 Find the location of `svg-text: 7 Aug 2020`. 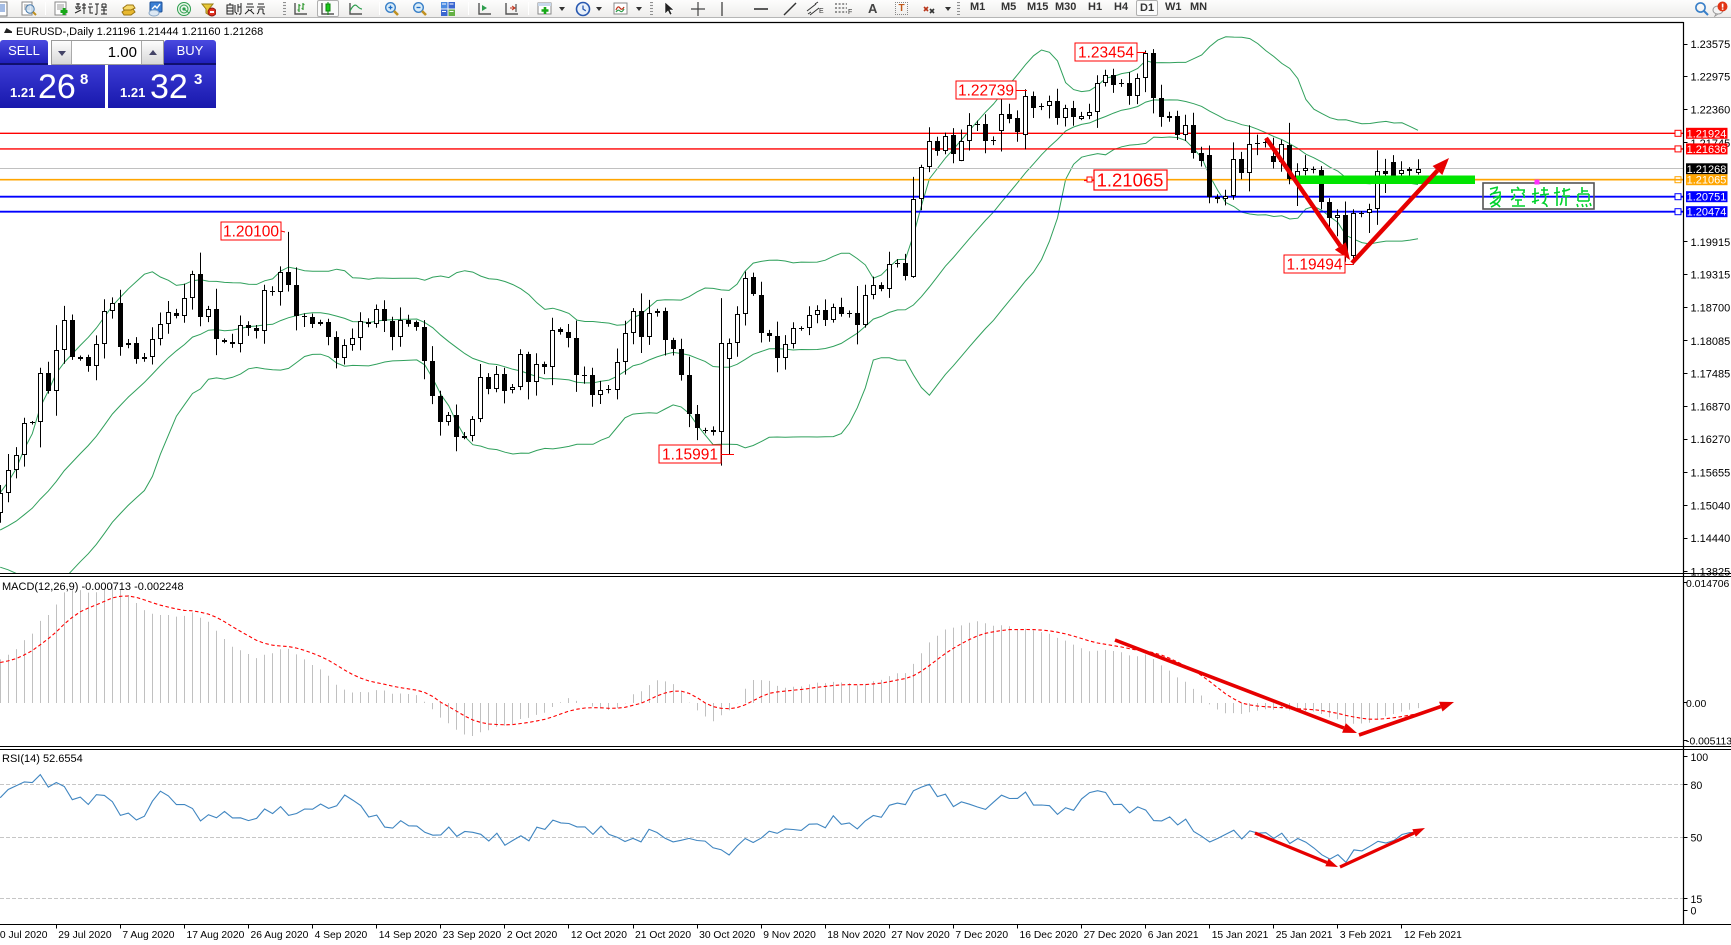

svg-text: 7 Aug 2020 is located at coordinates (148, 935).